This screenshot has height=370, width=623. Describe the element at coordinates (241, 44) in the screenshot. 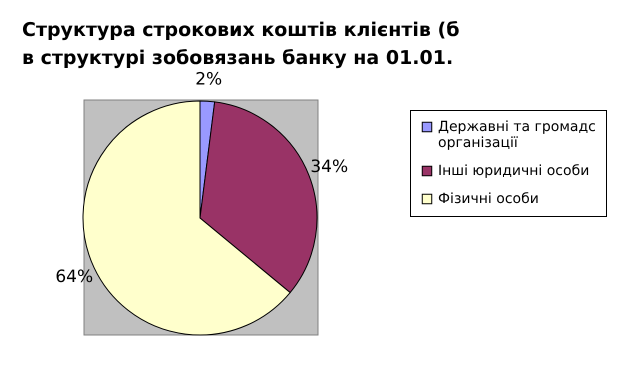

I see `chart-title: Структура строкових коштів клієнтів (б в структурі зобовязань банку на 01.01.` at that location.